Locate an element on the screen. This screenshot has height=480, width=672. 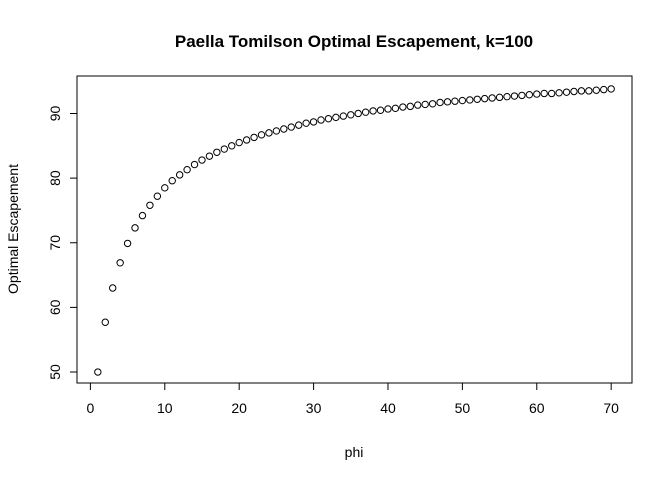
x-tick-label: 70 is located at coordinates (611, 408).